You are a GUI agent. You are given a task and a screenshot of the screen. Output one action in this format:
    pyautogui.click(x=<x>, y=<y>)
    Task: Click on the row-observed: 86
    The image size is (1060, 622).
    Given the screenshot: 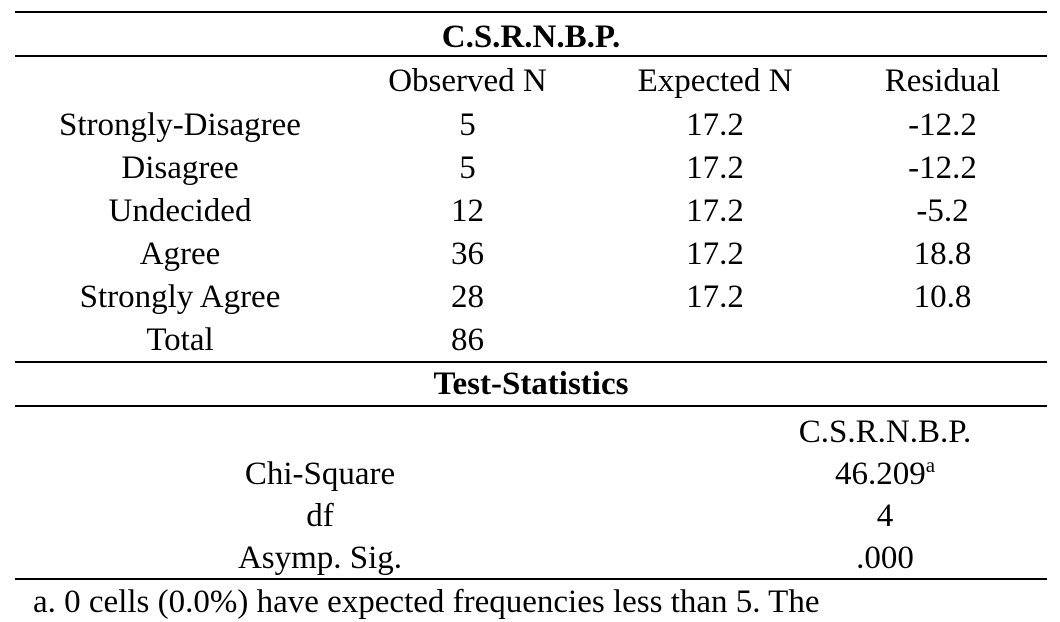 What is the action you would take?
    pyautogui.click(x=467, y=340)
    